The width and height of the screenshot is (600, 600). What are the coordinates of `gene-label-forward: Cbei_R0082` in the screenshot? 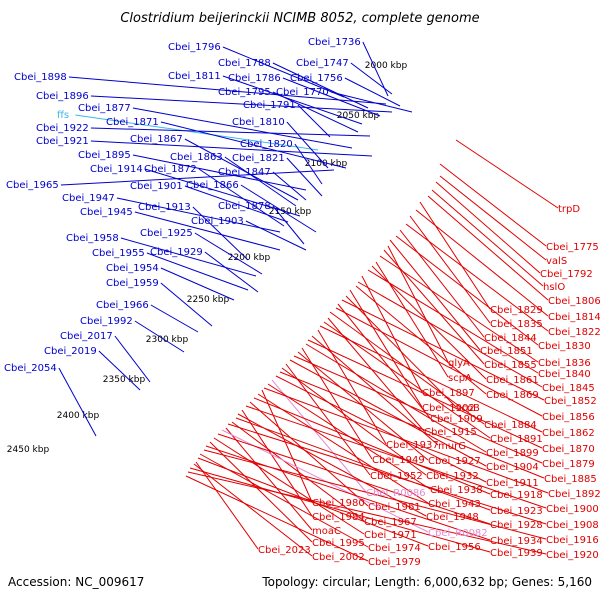 It's located at (458, 533).